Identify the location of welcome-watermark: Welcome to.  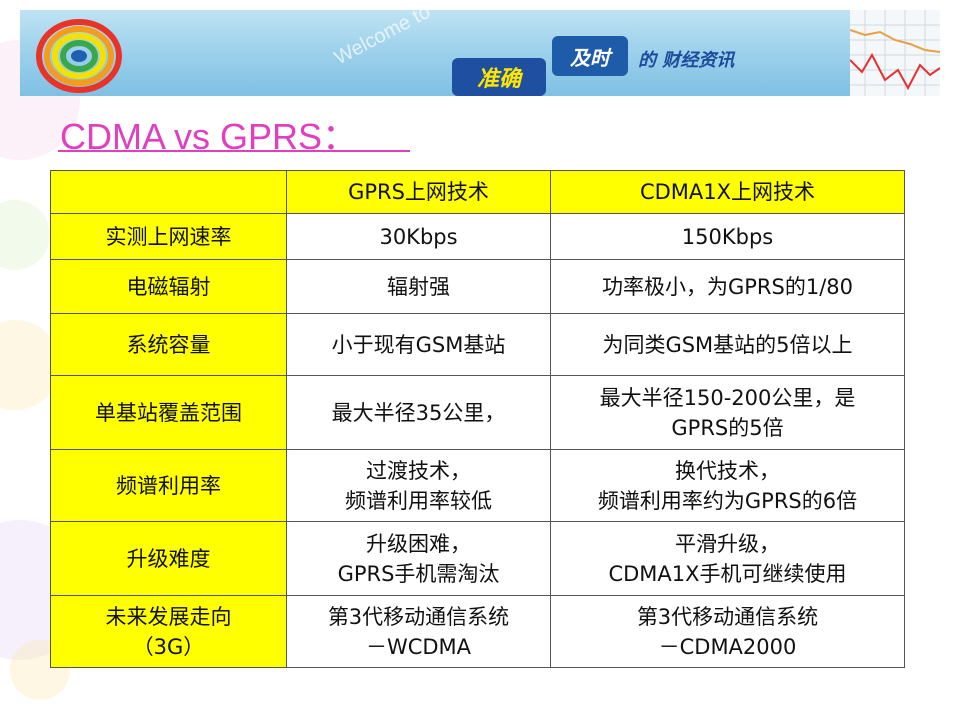
(382, 40).